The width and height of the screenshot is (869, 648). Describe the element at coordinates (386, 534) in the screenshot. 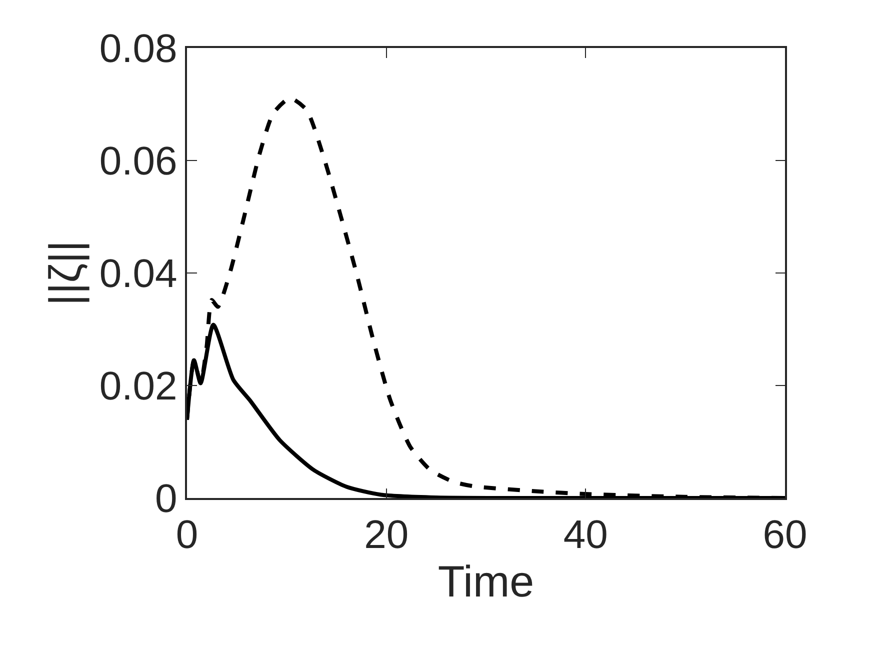

I see `x-tick-label: 20` at that location.